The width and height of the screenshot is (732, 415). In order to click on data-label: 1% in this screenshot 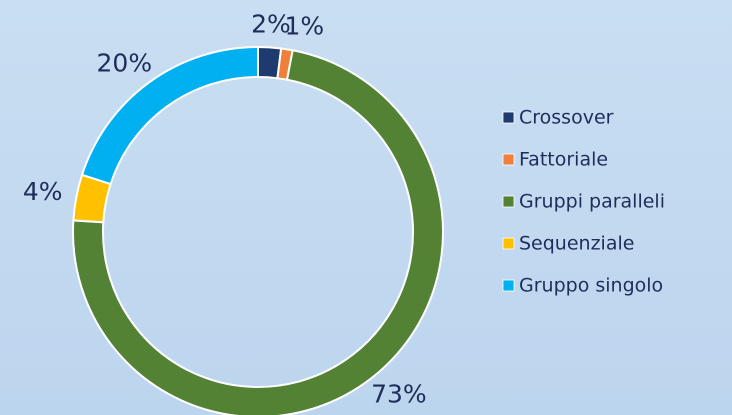, I will do `click(305, 26)`.